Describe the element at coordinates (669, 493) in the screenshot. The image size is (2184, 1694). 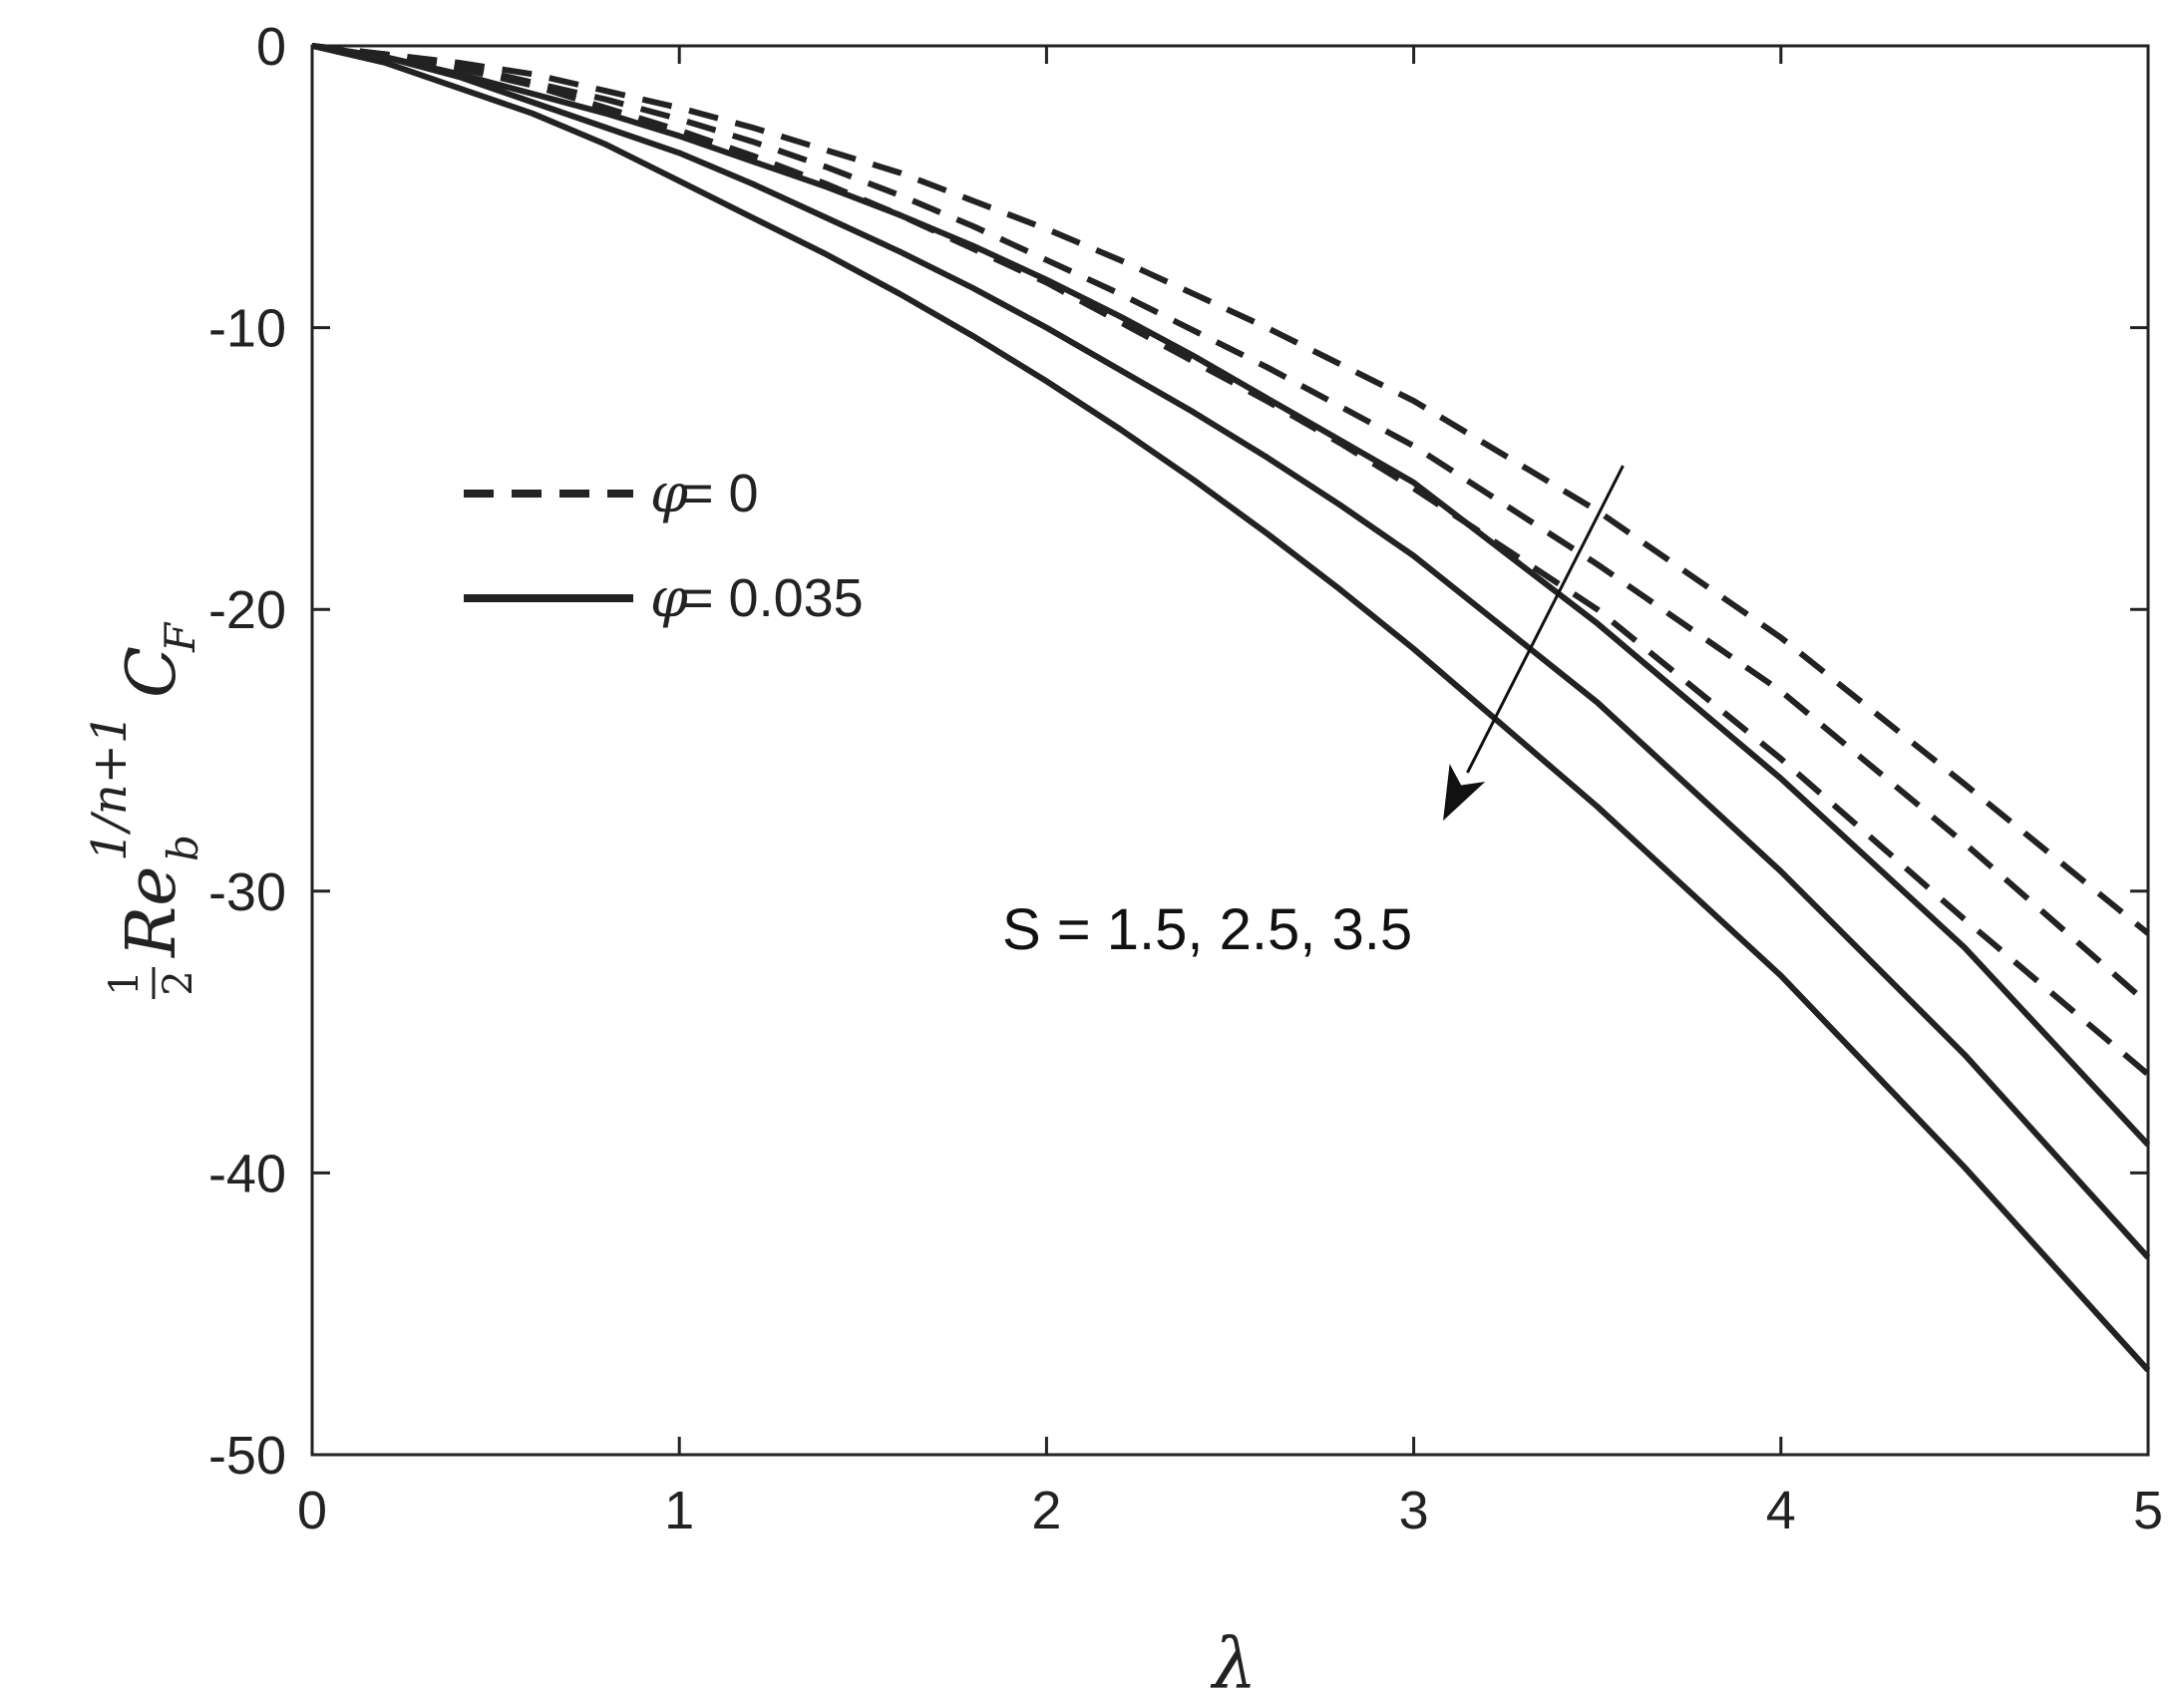
I see `legend-symbol-phi-dashed: φ` at that location.